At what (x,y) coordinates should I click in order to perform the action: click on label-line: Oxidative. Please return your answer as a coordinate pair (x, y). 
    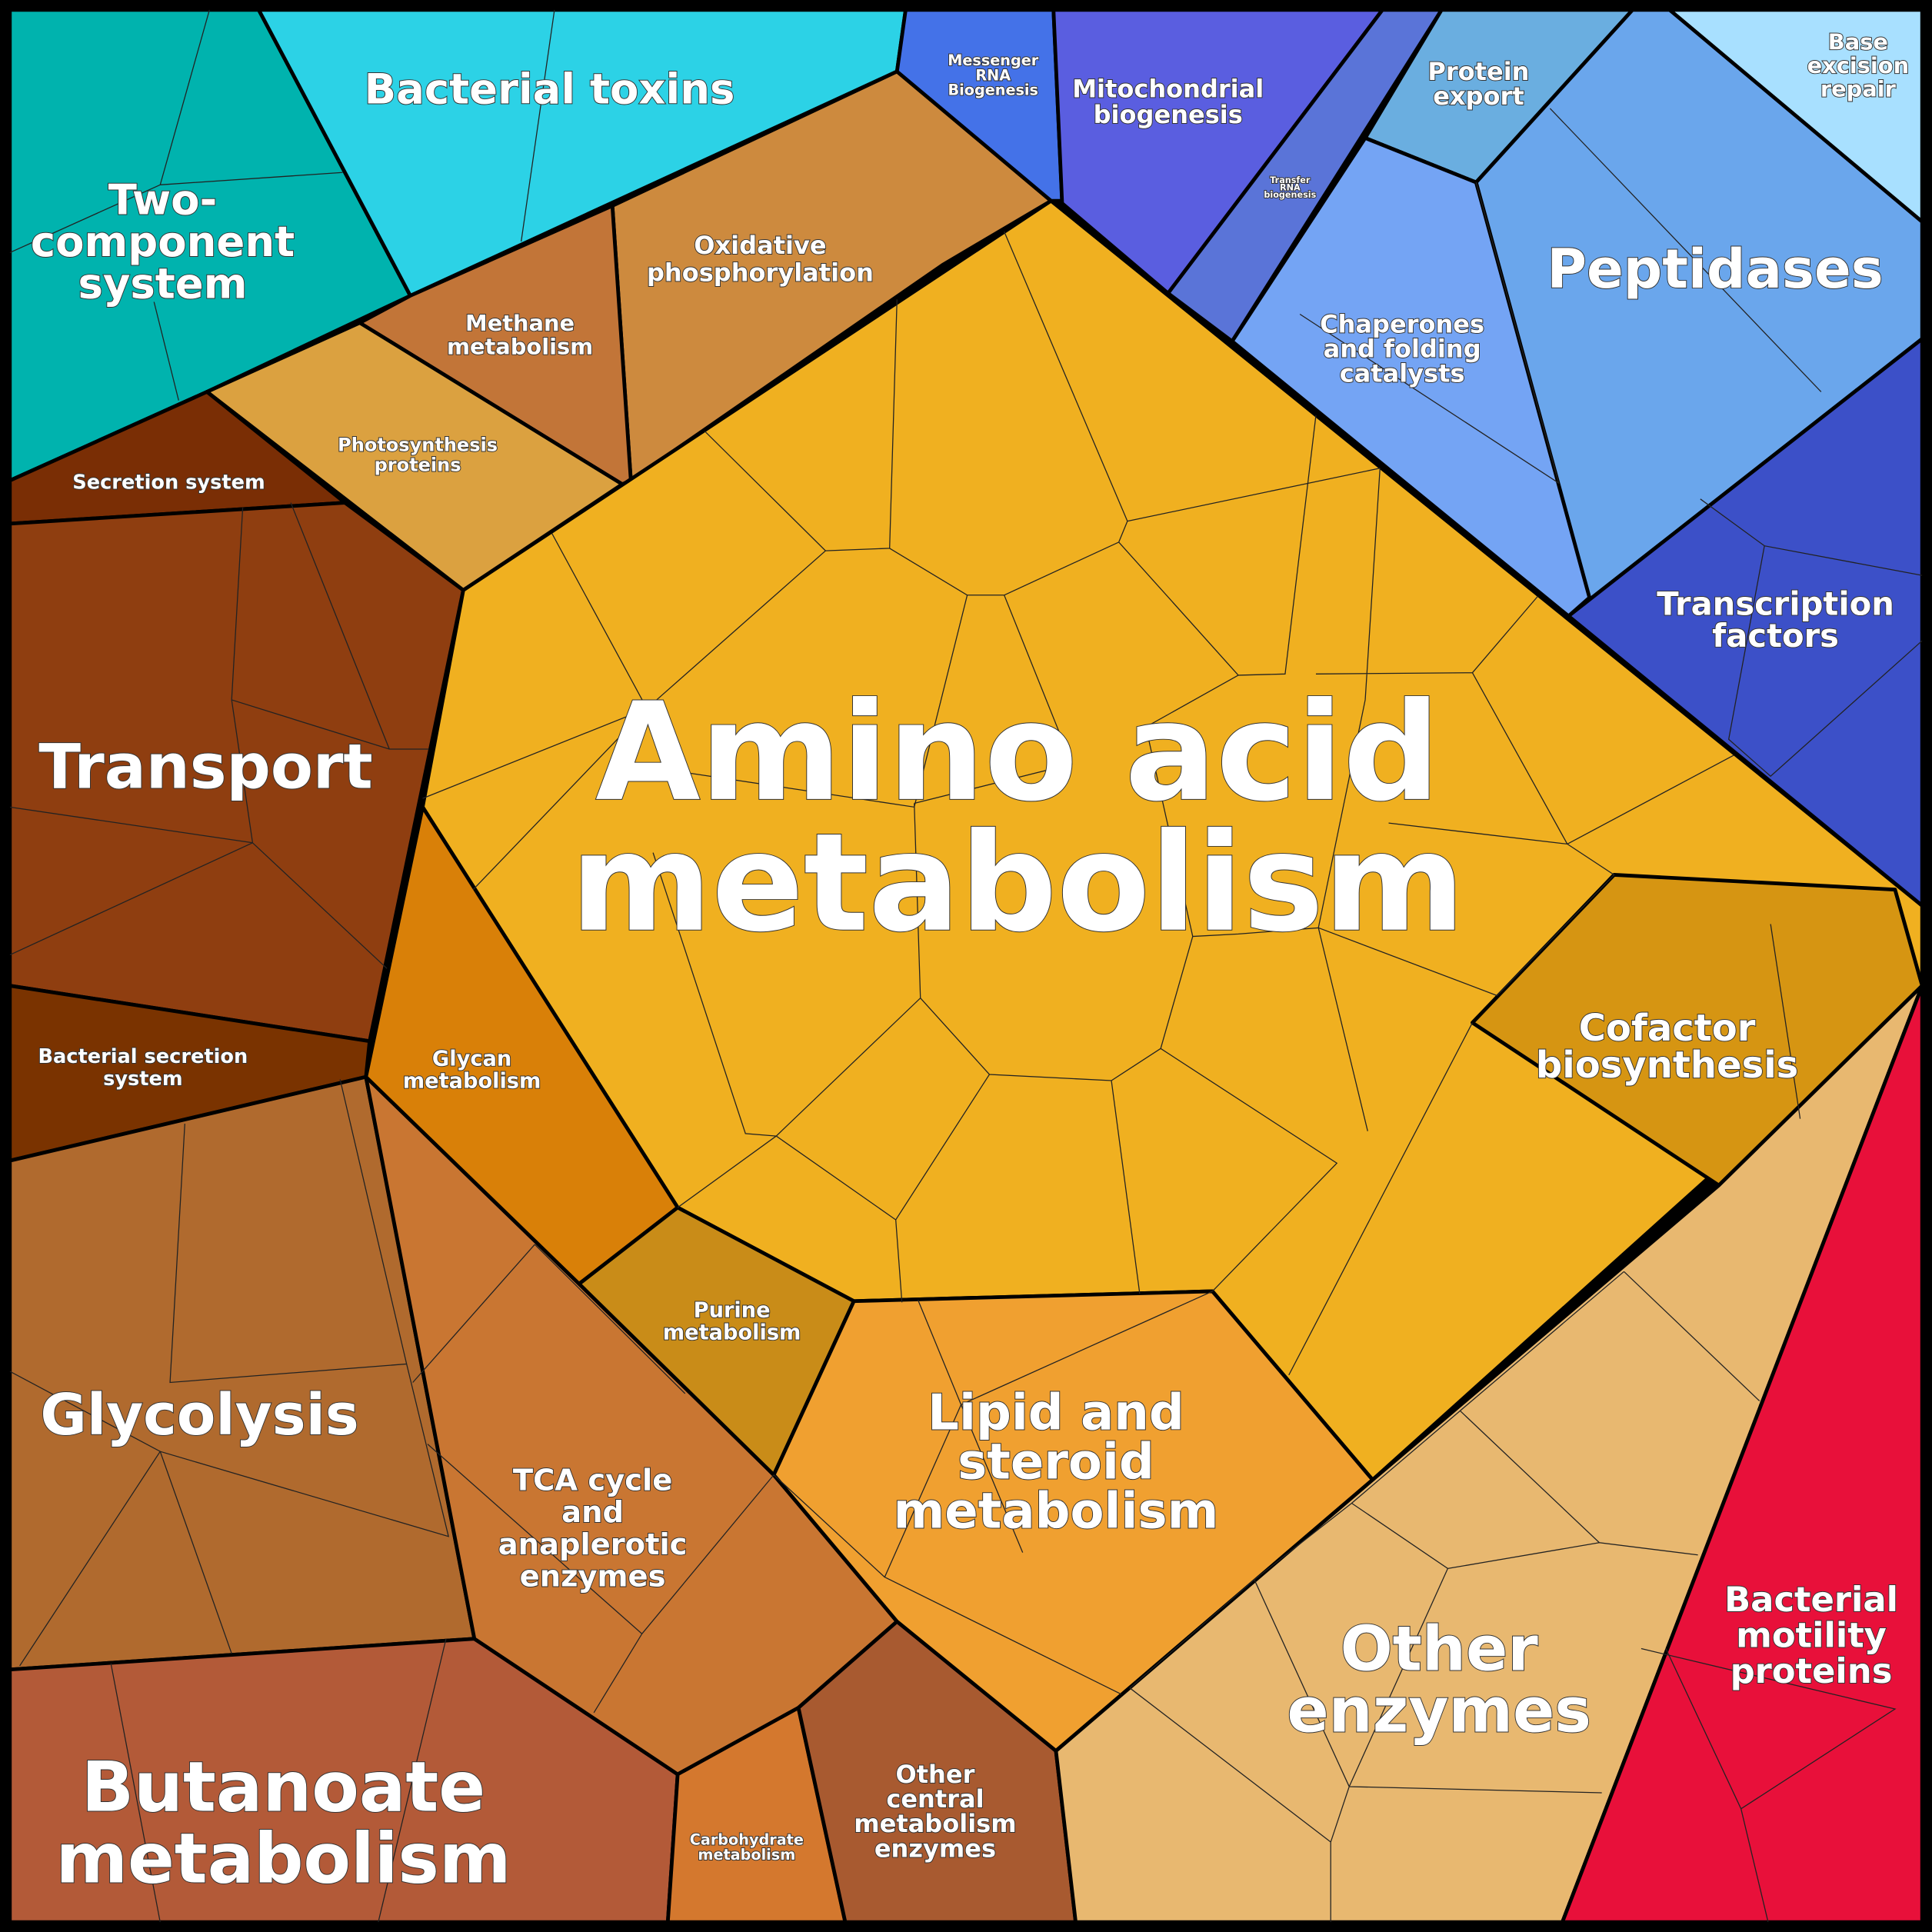
    Looking at the image, I should click on (760, 245).